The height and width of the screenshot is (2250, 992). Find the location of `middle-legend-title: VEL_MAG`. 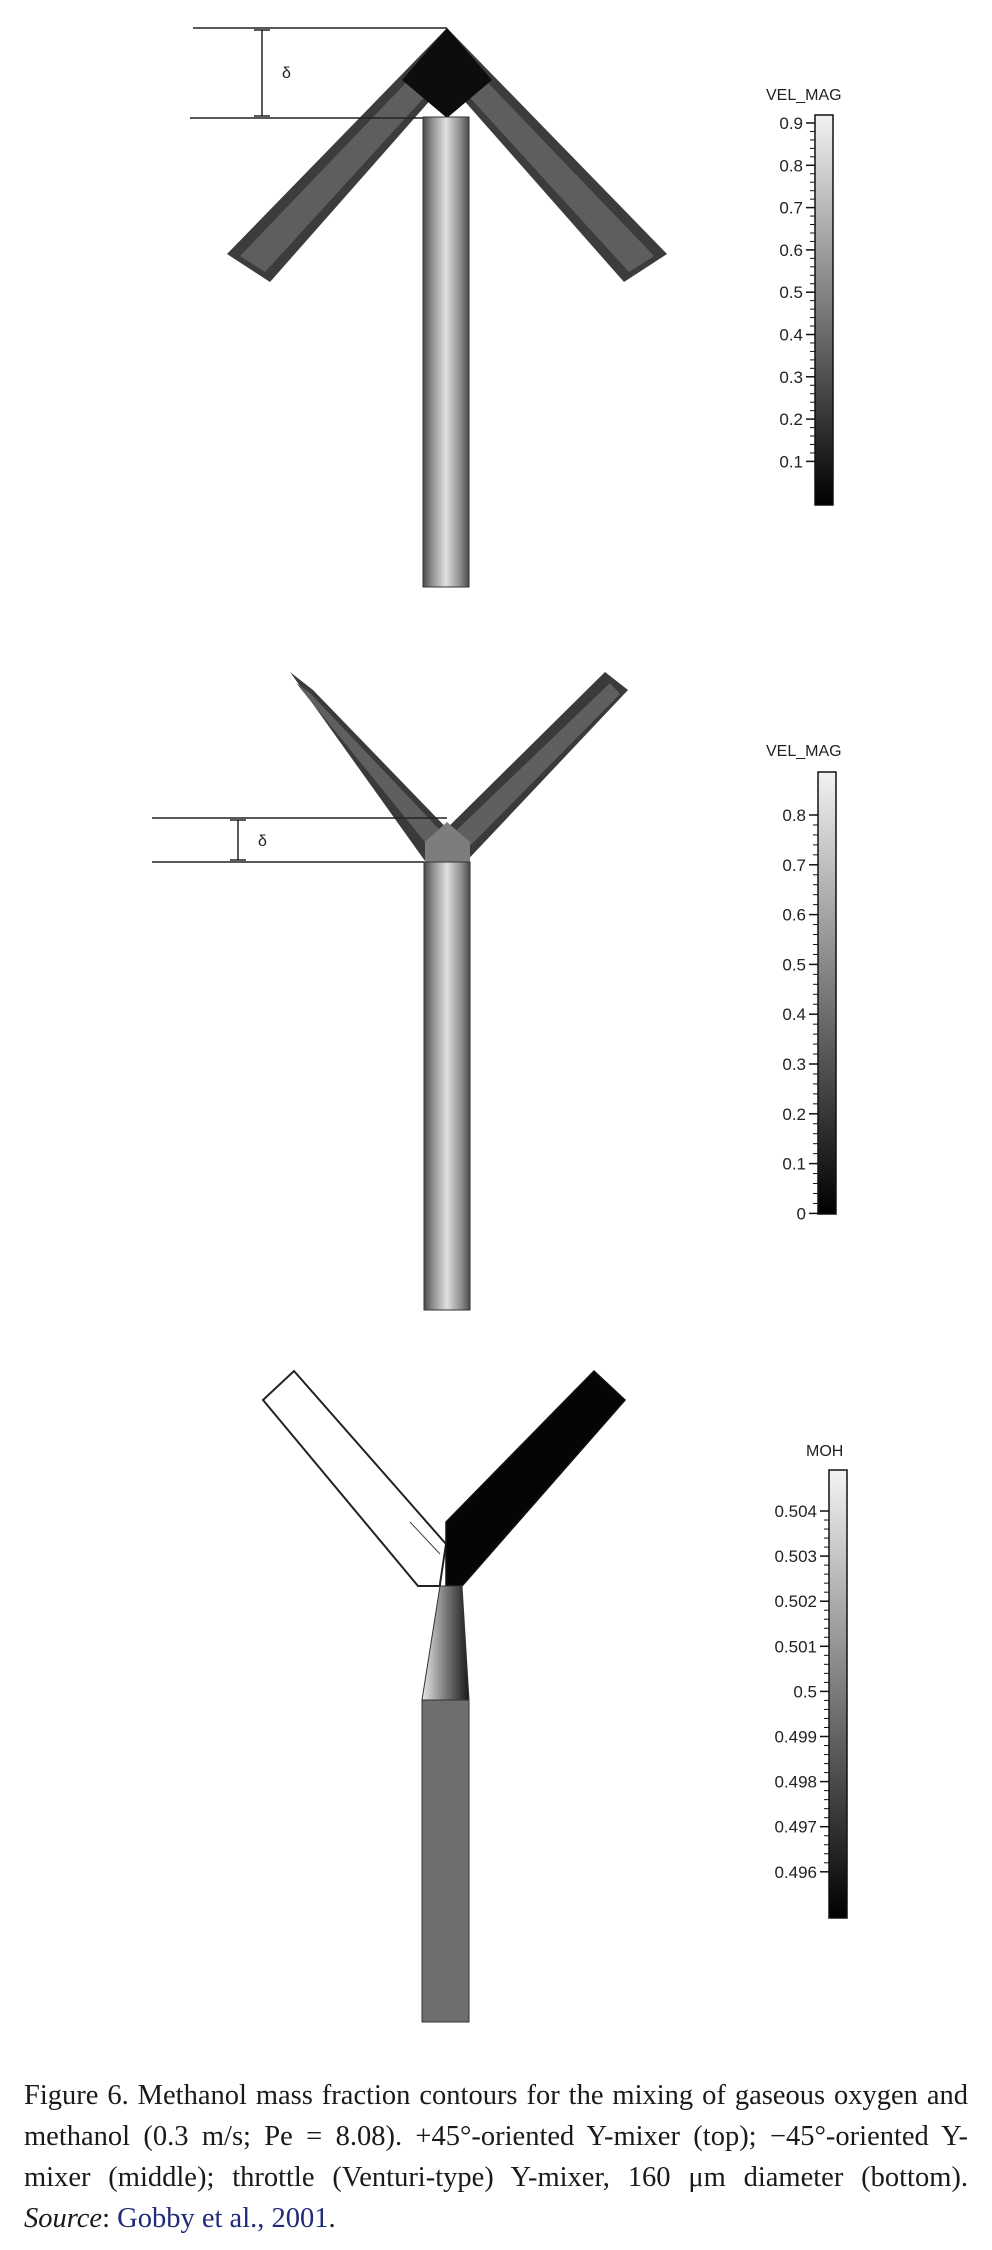

middle-legend-title: VEL_MAG is located at coordinates (804, 751).